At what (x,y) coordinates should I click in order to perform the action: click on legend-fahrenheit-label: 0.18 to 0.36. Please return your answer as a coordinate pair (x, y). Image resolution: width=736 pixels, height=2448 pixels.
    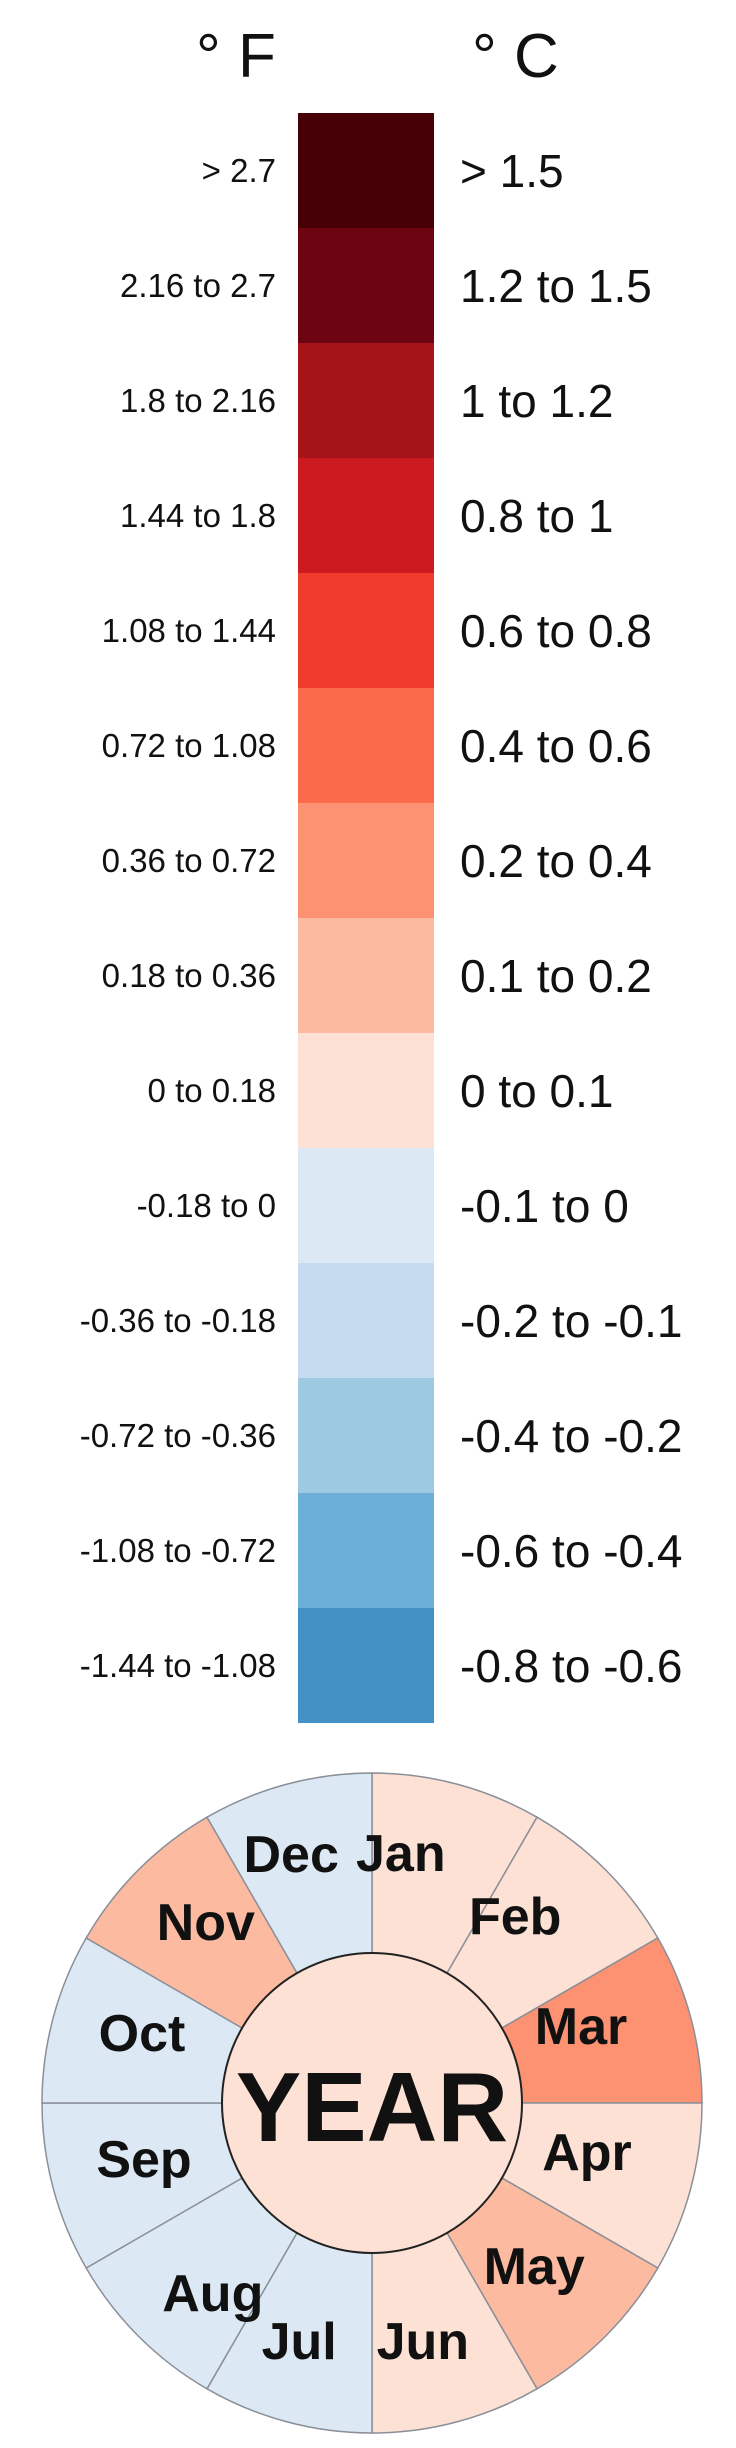
    Looking at the image, I should click on (188, 975).